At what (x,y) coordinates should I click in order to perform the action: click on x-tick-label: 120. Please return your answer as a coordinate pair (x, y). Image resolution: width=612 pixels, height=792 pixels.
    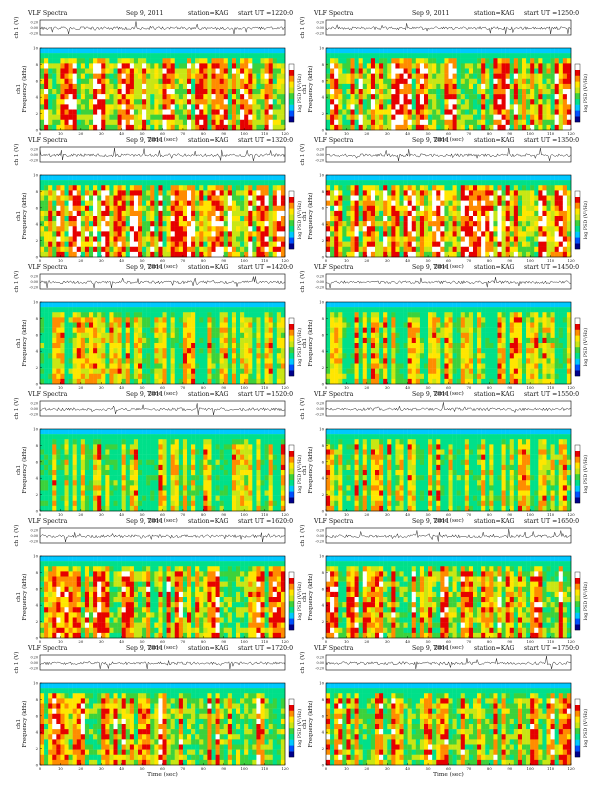
    Looking at the image, I should click on (285, 260).